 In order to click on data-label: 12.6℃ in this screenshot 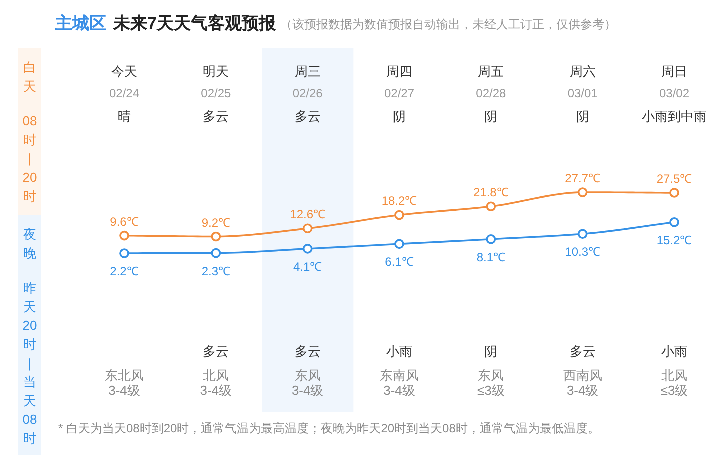, I will do `click(308, 215)`.